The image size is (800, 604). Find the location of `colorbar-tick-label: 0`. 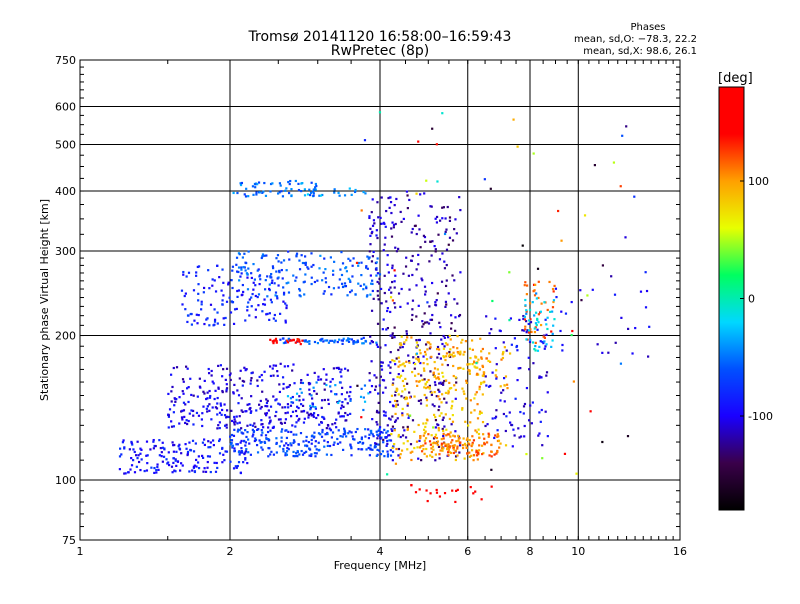

colorbar-tick-label: 0 is located at coordinates (751, 299).